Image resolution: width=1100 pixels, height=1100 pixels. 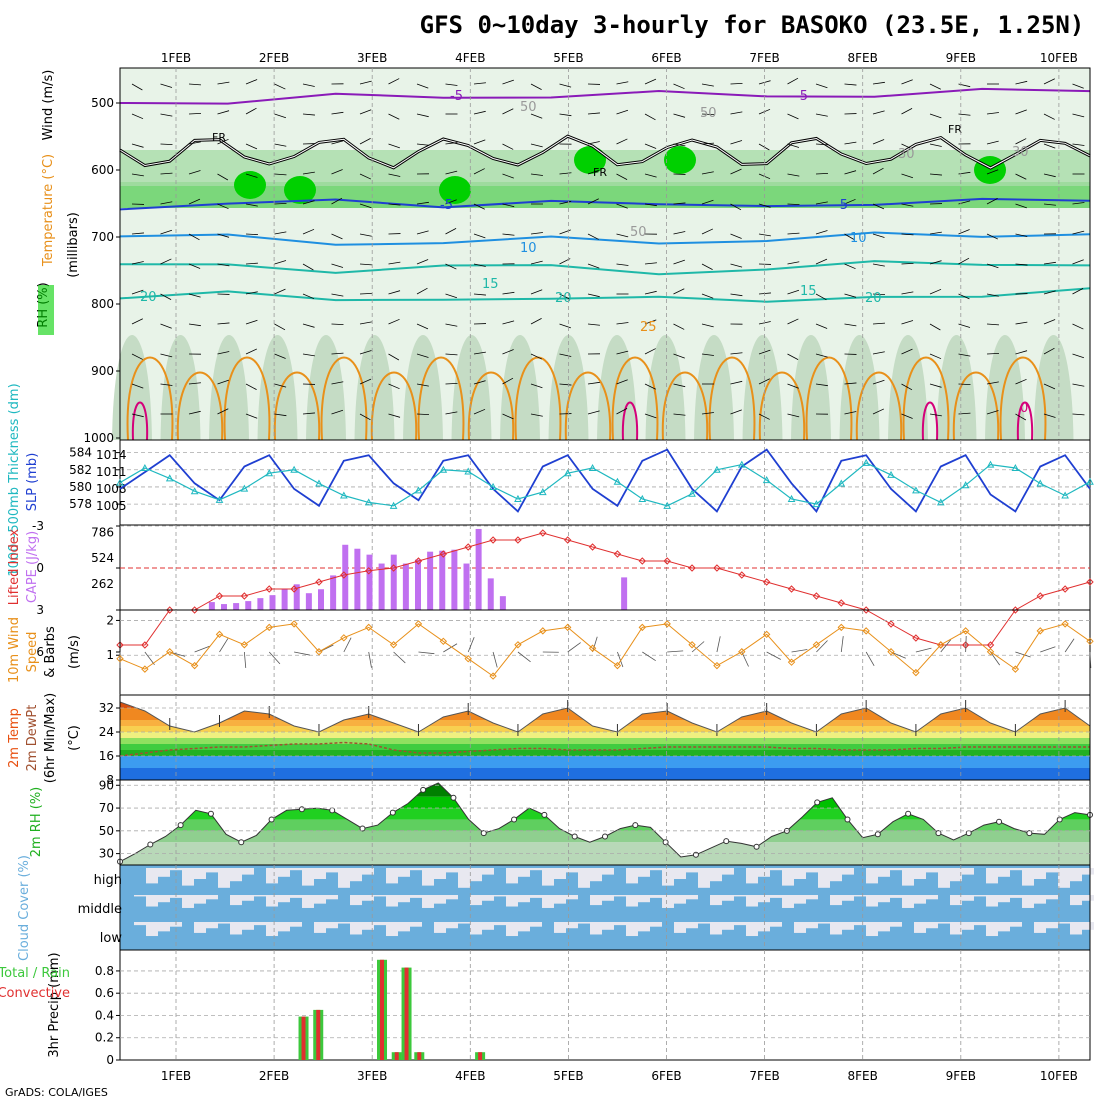 I want to click on freezing-label: FR, so click(x=600, y=172).